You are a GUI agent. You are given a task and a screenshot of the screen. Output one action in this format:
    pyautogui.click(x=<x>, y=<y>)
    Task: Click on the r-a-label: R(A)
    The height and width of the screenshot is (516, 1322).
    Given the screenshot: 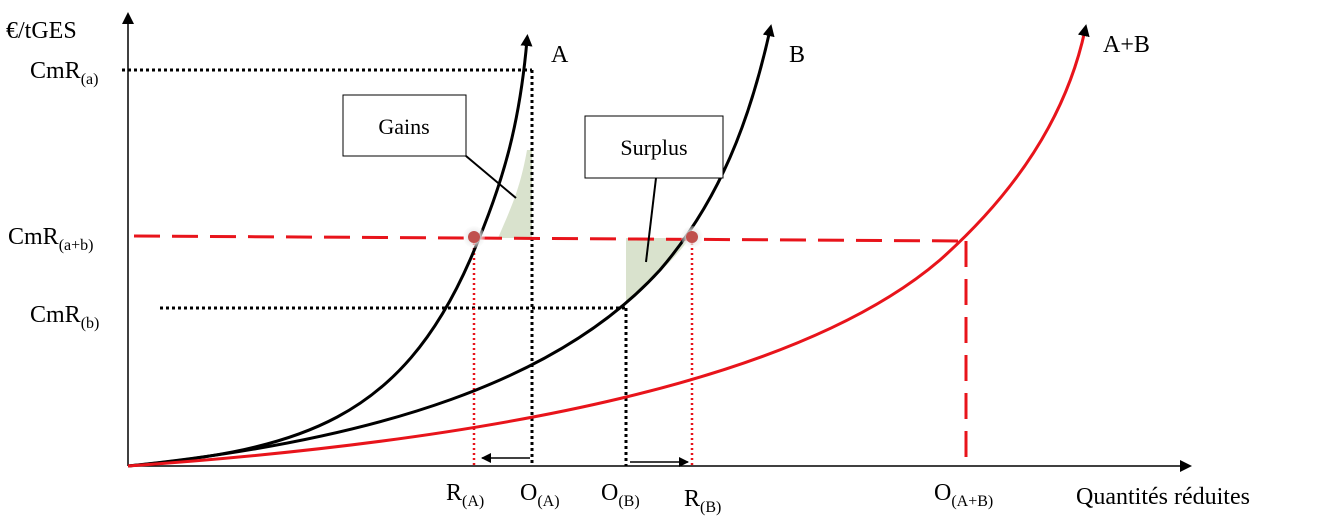 What is the action you would take?
    pyautogui.click(x=465, y=495)
    